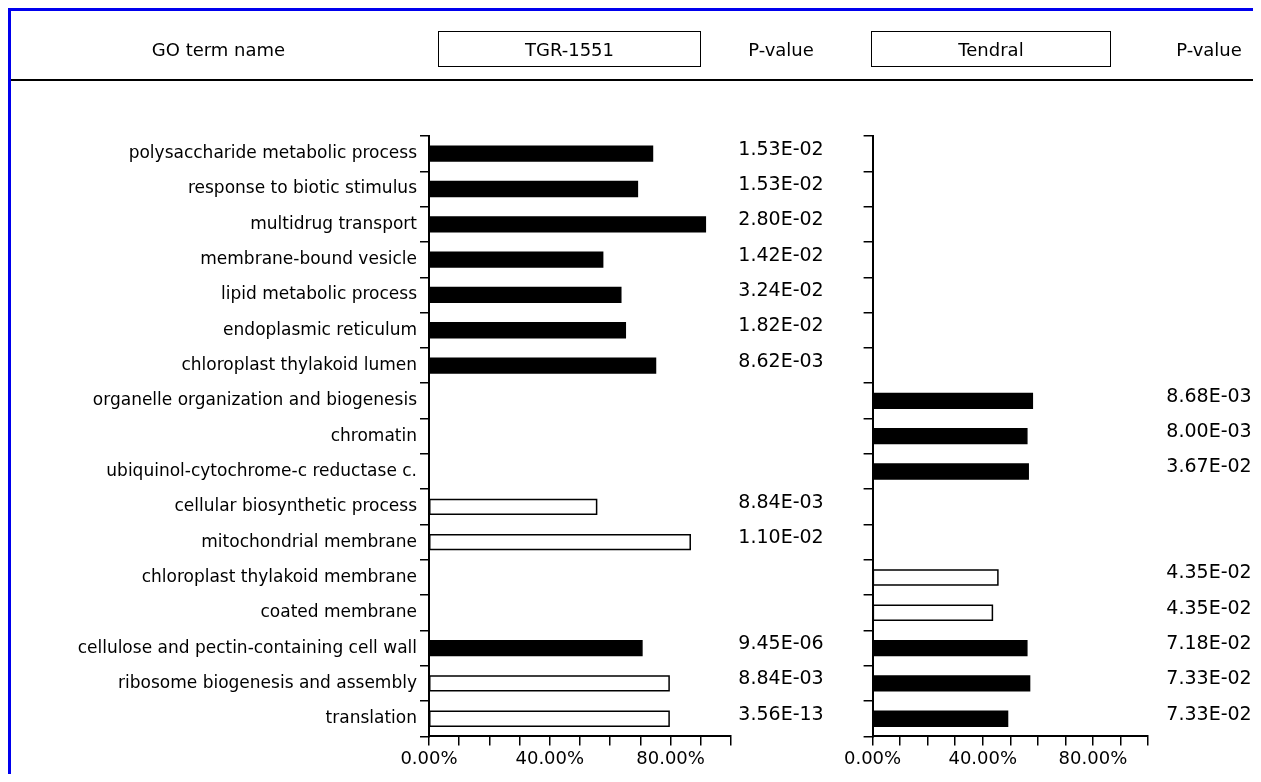  What do you see at coordinates (371, 717) in the screenshot?
I see `y-tick-label: translation` at bounding box center [371, 717].